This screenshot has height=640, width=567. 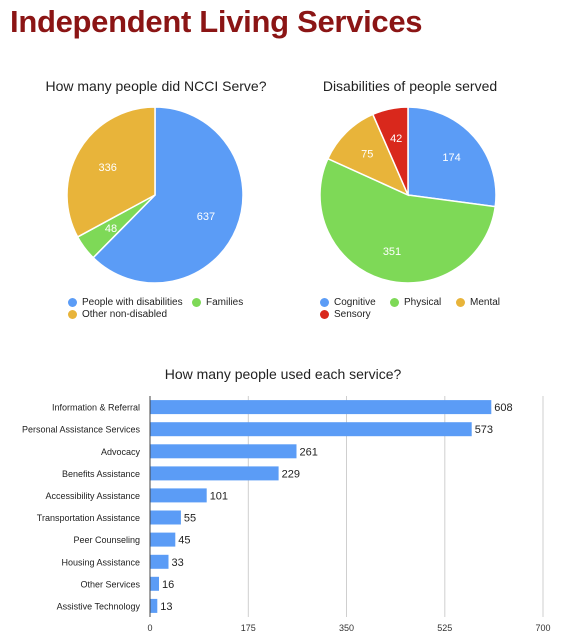 I want to click on bar-value-label-assistive-technology: 13, so click(x=166, y=607).